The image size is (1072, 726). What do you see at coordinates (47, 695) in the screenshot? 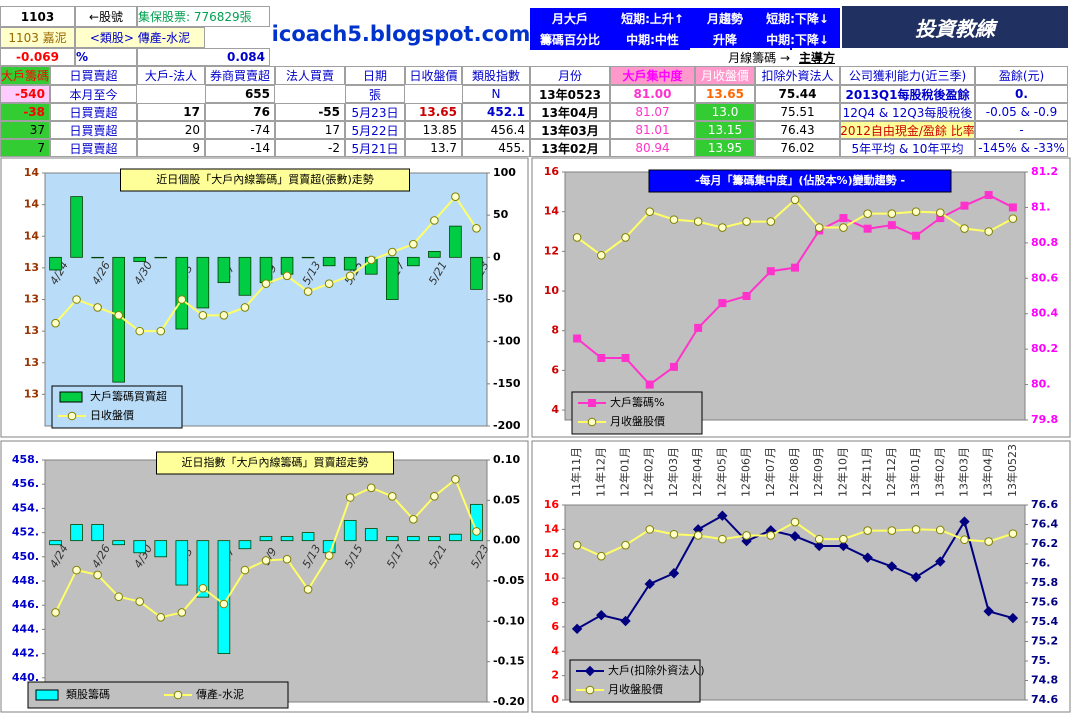
I see `legend-swatch` at bounding box center [47, 695].